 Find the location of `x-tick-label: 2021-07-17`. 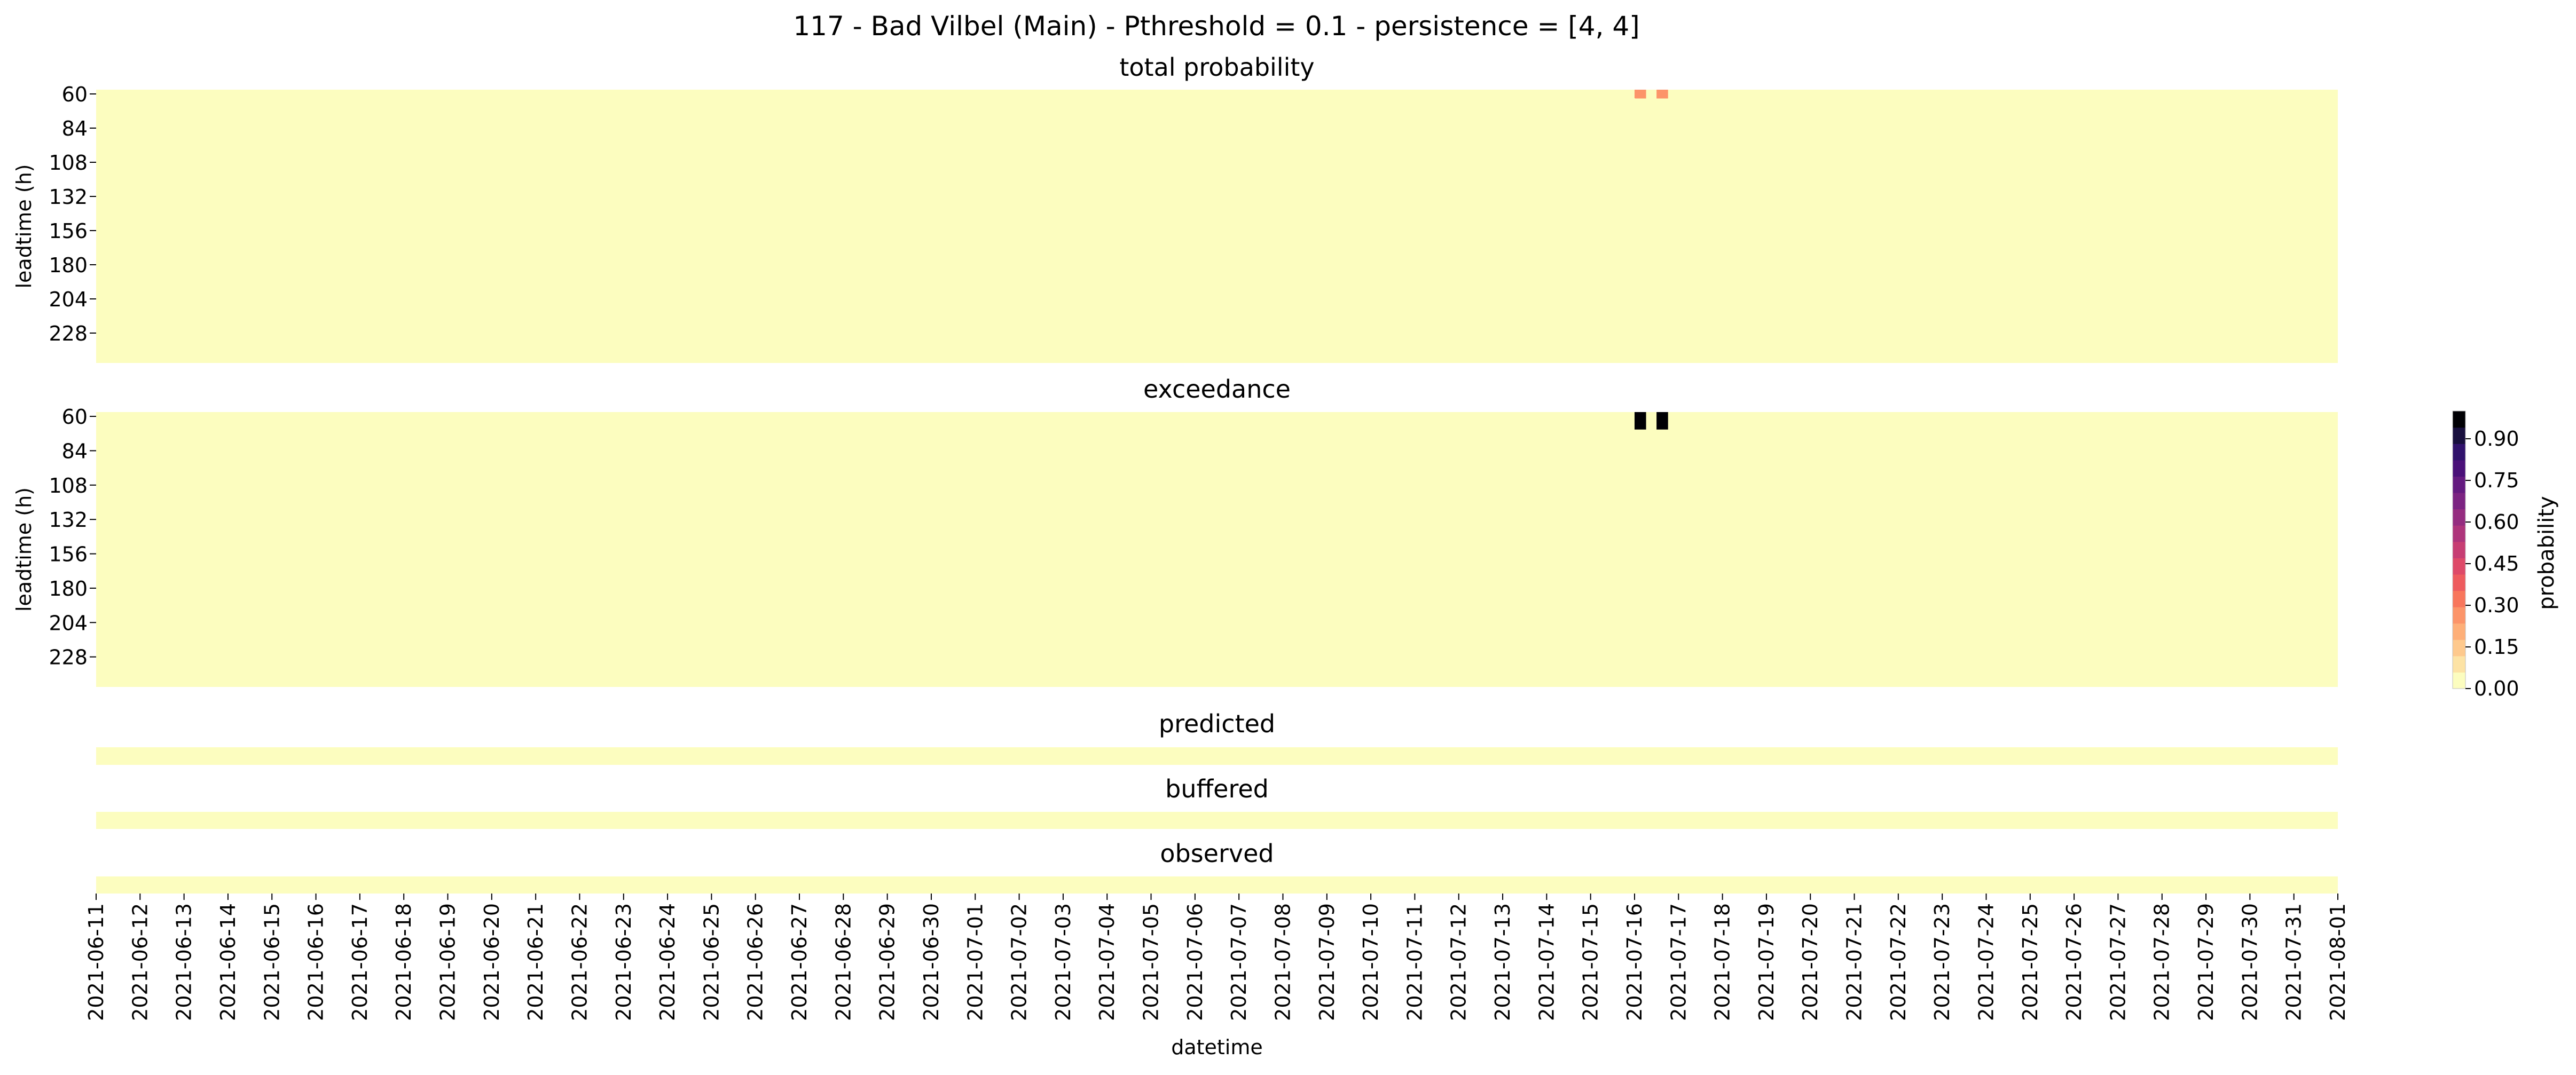

x-tick-label: 2021-07-17 is located at coordinates (1678, 962).